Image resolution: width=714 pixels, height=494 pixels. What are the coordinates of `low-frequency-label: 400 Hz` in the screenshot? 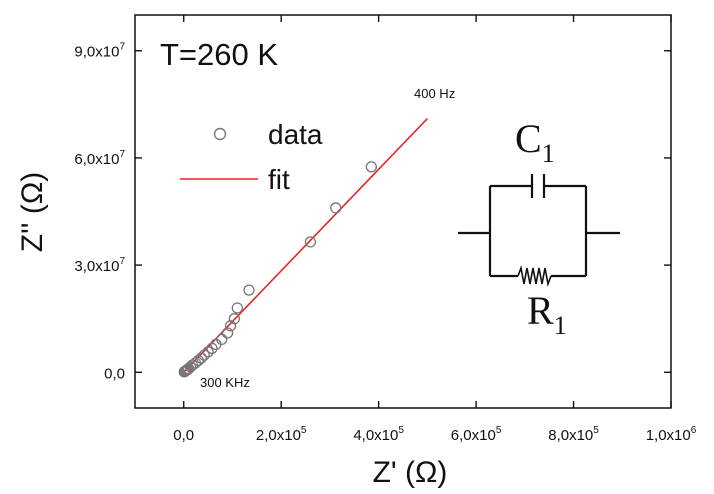 It's located at (434, 93).